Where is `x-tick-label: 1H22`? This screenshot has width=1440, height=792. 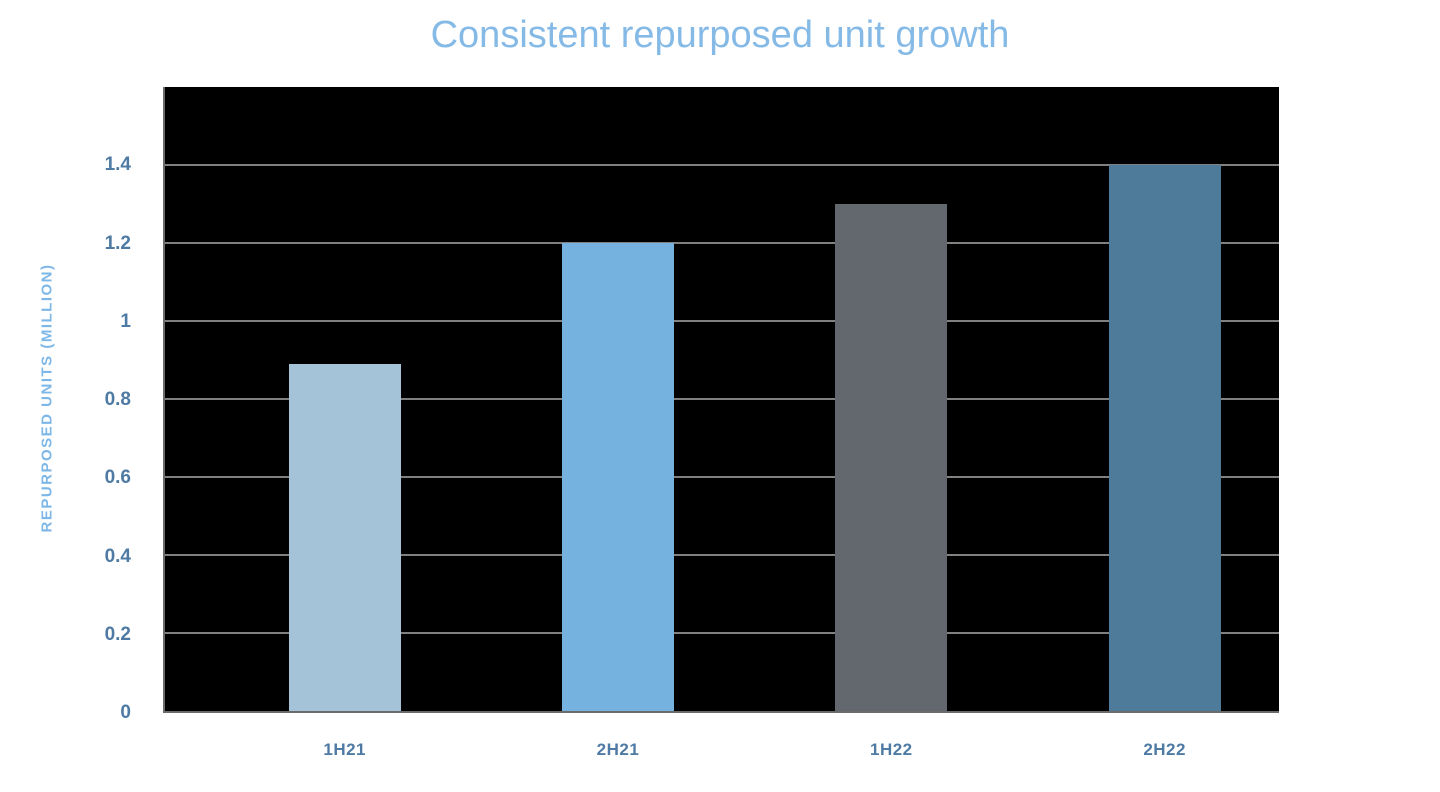
x-tick-label: 1H22 is located at coordinates (891, 749).